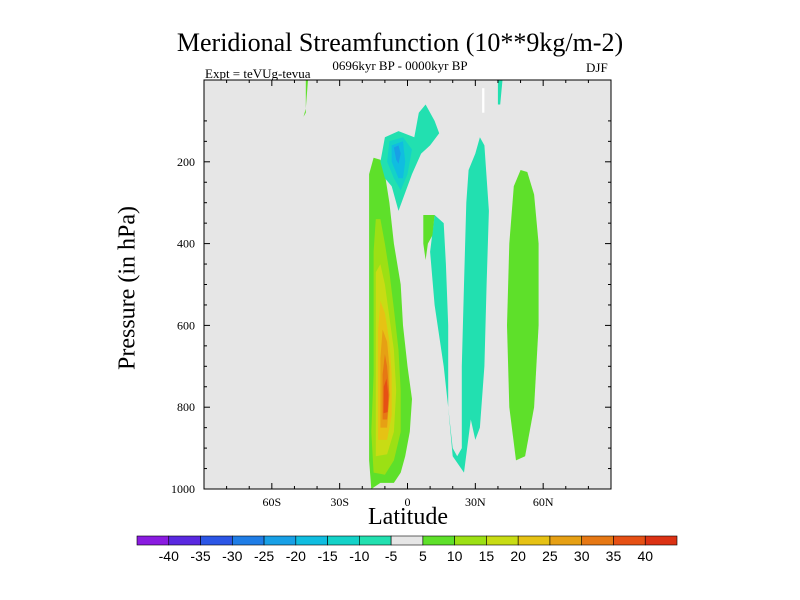  What do you see at coordinates (455, 556) in the screenshot?
I see `colorbar-label: 10` at bounding box center [455, 556].